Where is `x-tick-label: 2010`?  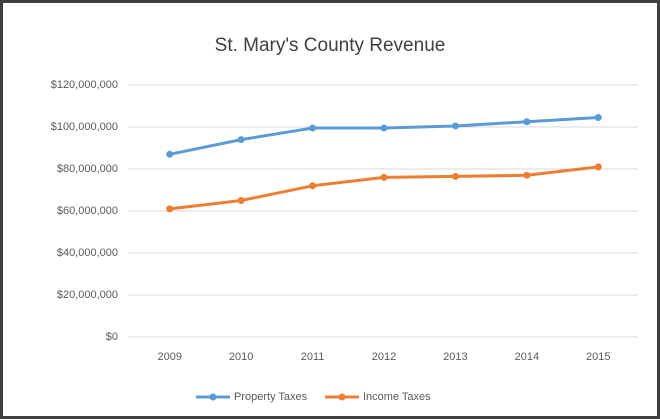 x-tick-label: 2010 is located at coordinates (241, 357).